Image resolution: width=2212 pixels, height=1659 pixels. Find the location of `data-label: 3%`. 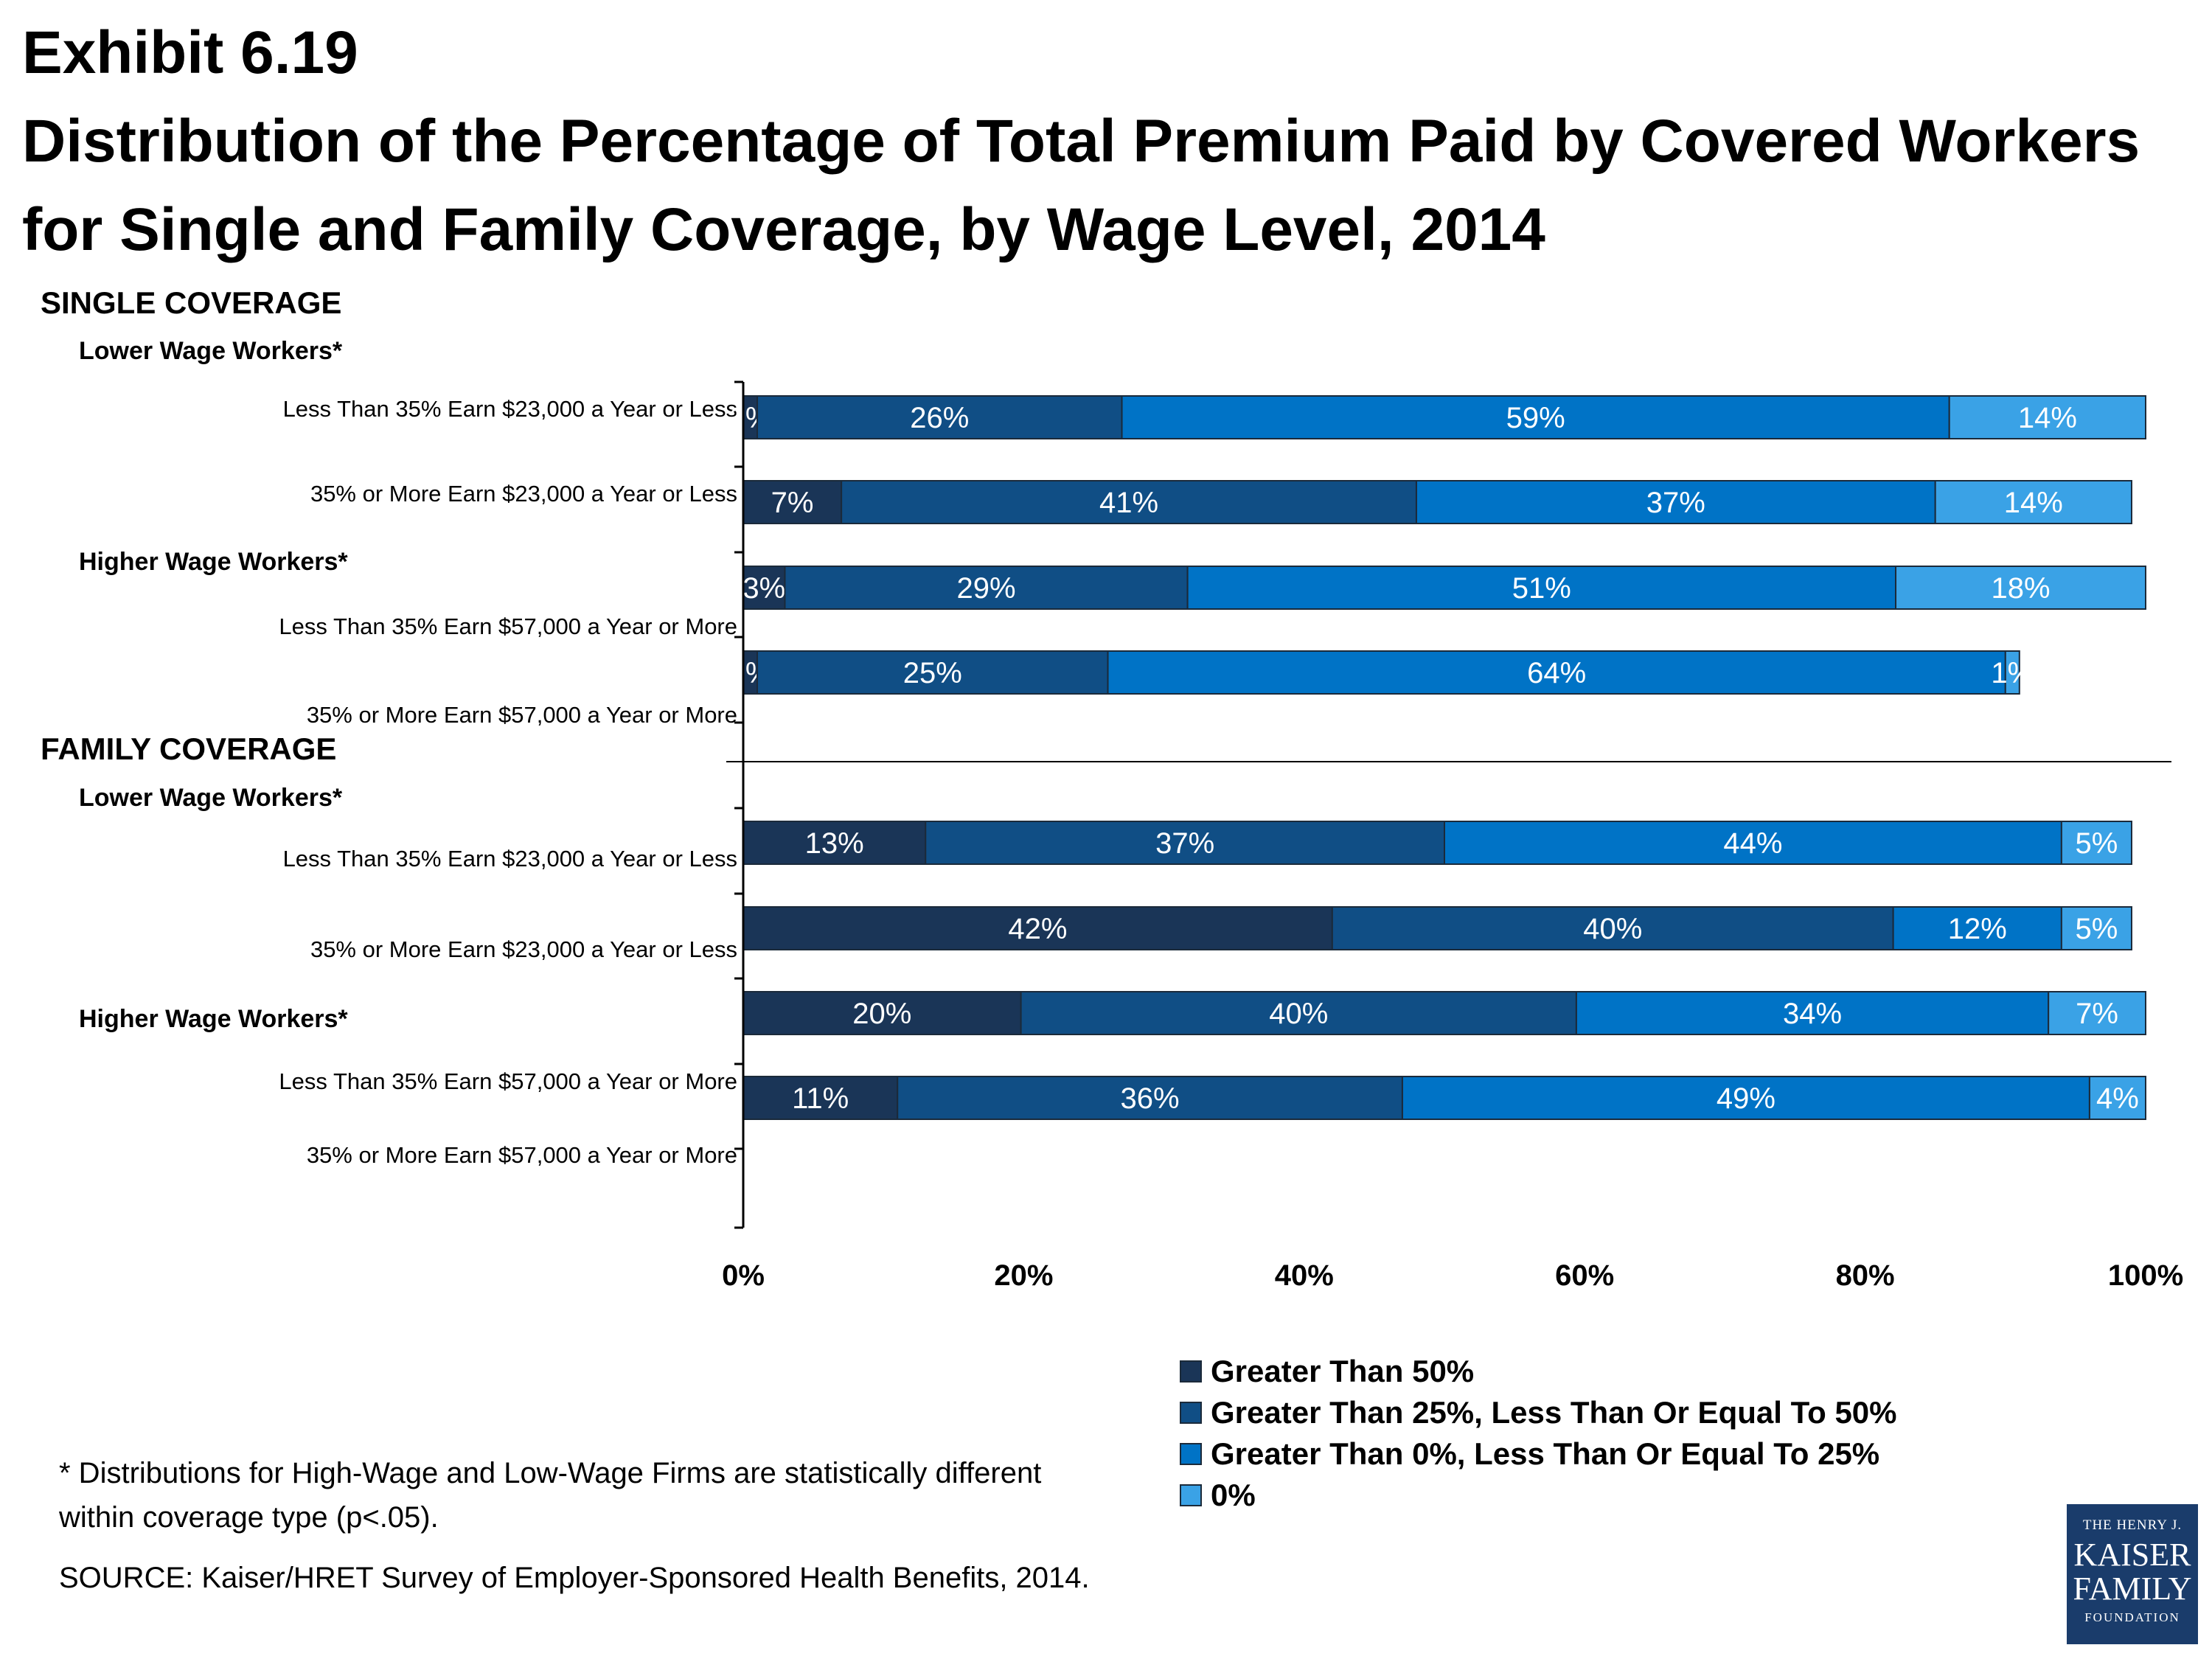

data-label: 3% is located at coordinates (763, 588).